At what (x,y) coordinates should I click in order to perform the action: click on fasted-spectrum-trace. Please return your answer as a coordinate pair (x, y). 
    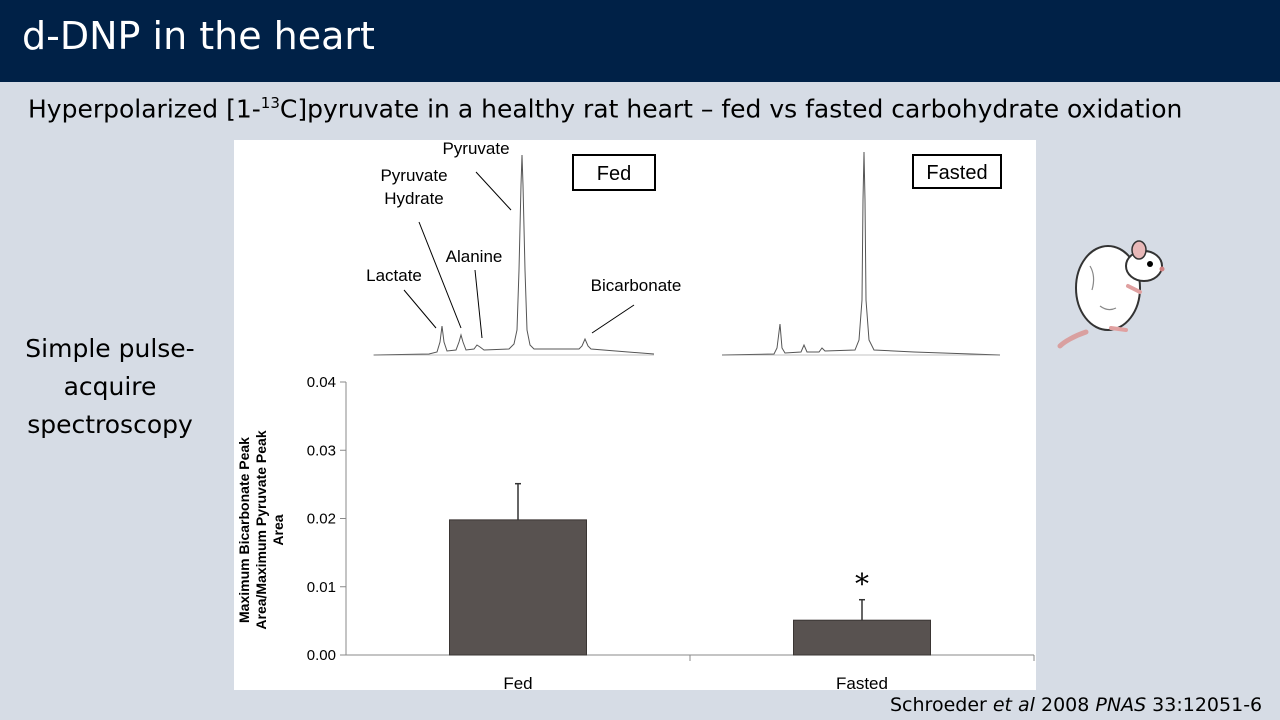
    Looking at the image, I should click on (861, 253).